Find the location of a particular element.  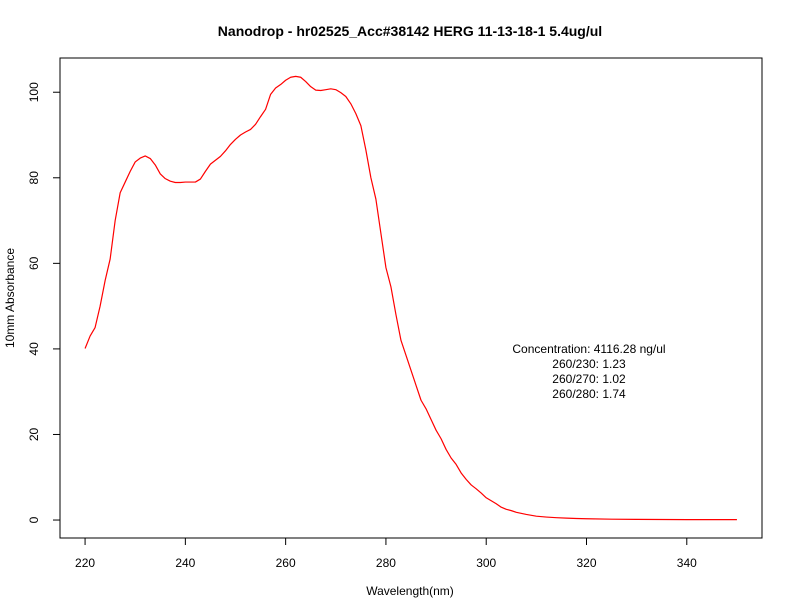

y-tick-label: 40 is located at coordinates (34, 349).